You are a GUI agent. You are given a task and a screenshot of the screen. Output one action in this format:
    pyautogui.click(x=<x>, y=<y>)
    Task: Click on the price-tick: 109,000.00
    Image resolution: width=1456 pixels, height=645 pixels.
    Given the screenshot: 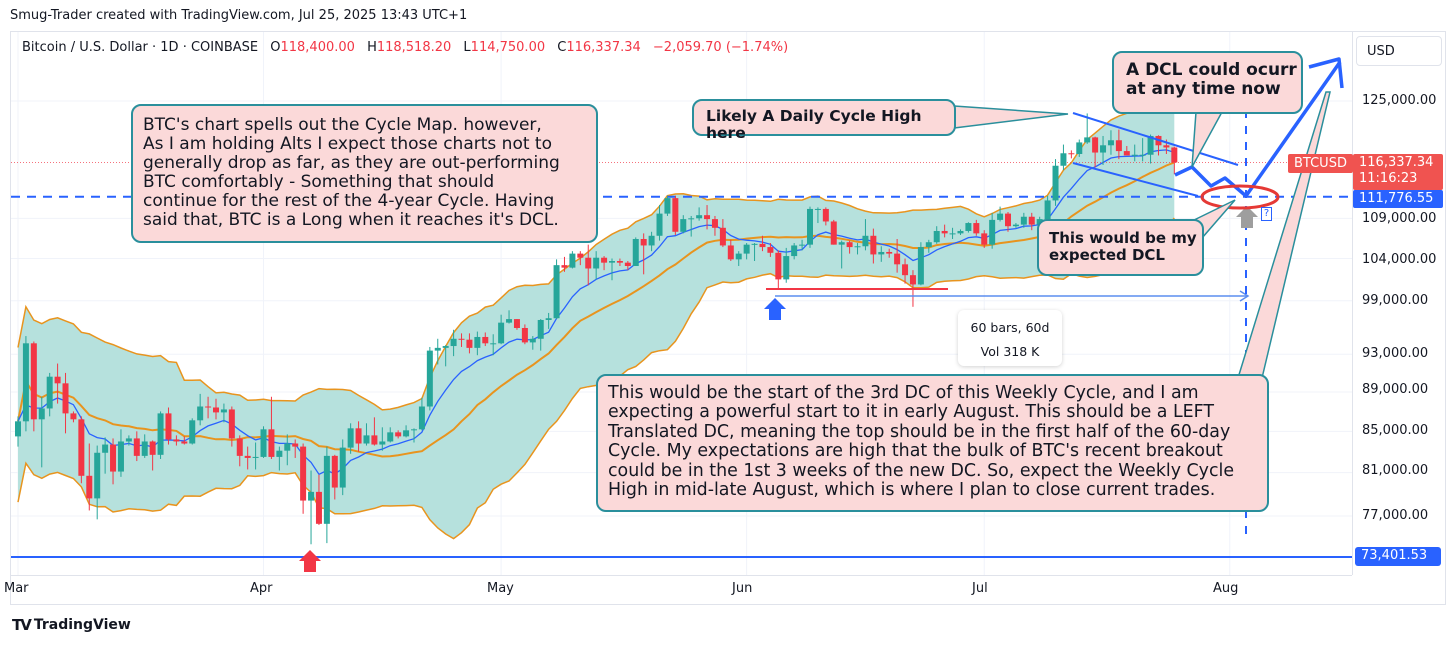 What is the action you would take?
    pyautogui.click(x=1399, y=218)
    